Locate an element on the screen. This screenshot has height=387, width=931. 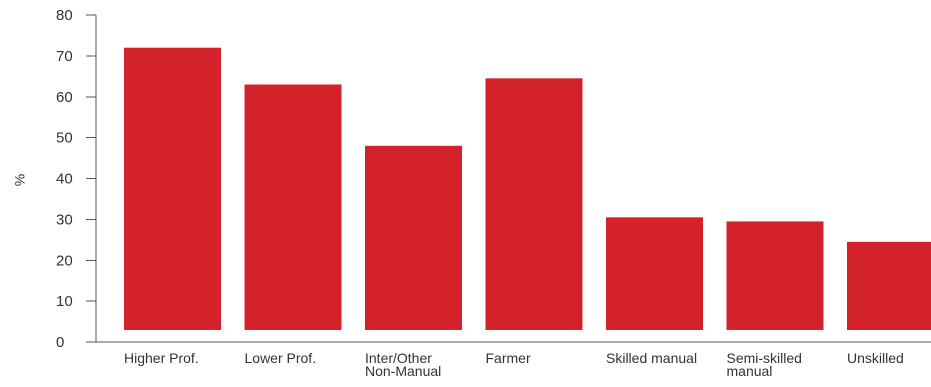
x-category-label: Skilled manual is located at coordinates (651, 358).